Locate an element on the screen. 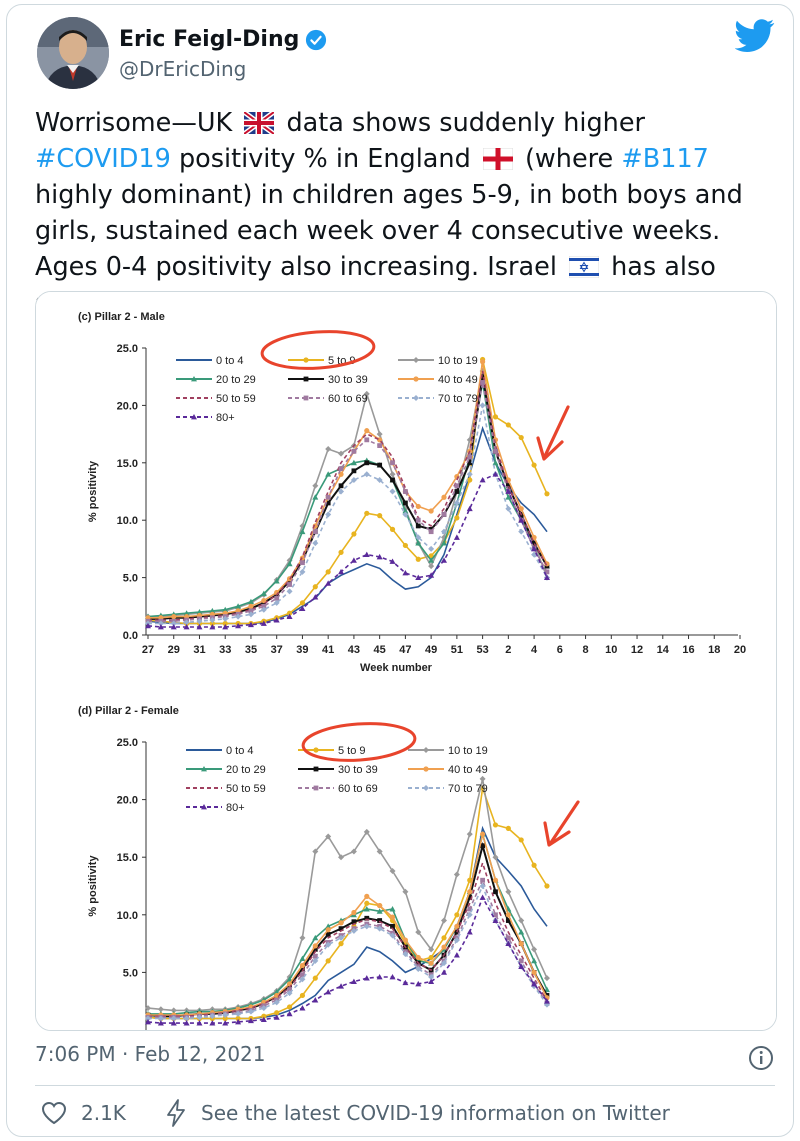 The height and width of the screenshot is (1141, 800). hashtag-link: #B117 is located at coordinates (665, 159).